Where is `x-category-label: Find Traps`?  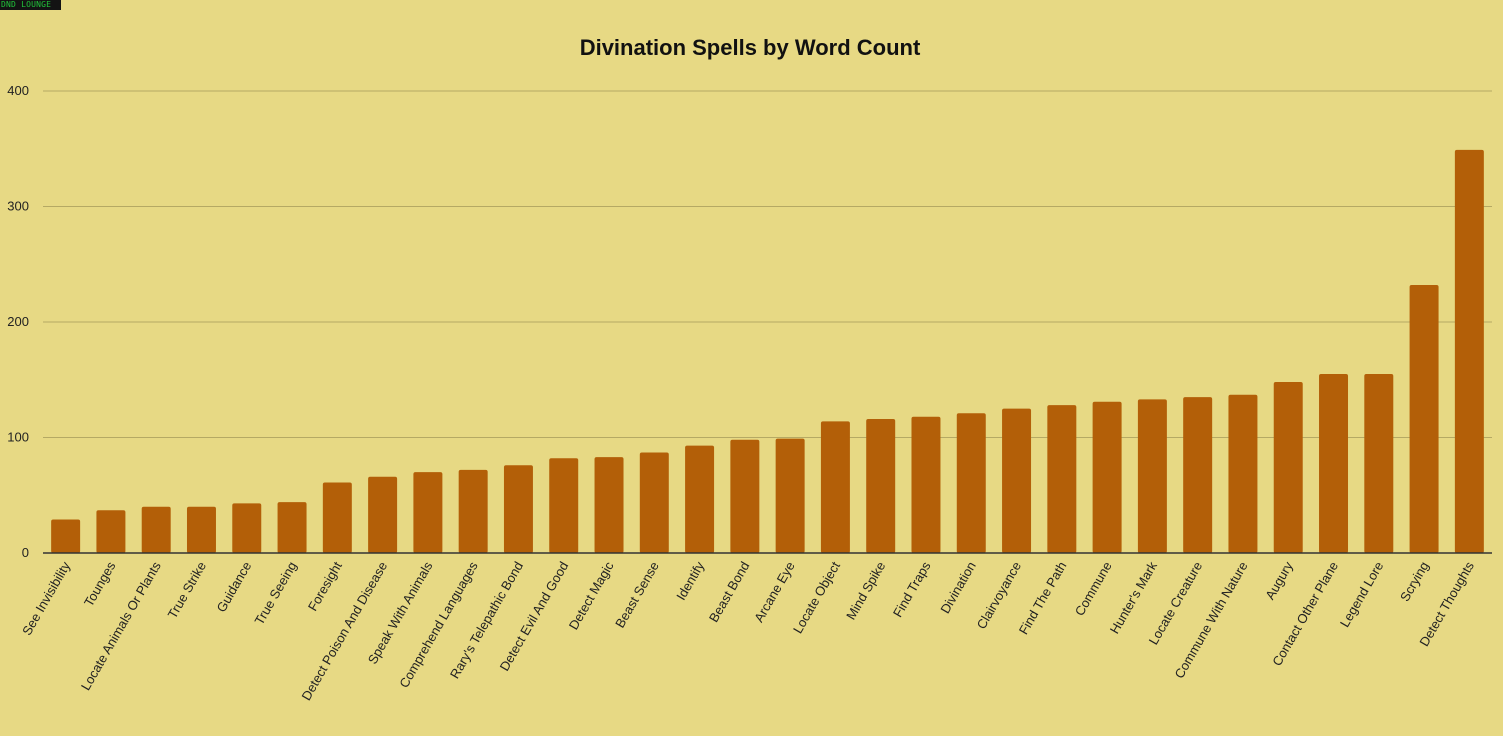 x-category-label: Find Traps is located at coordinates (912, 589).